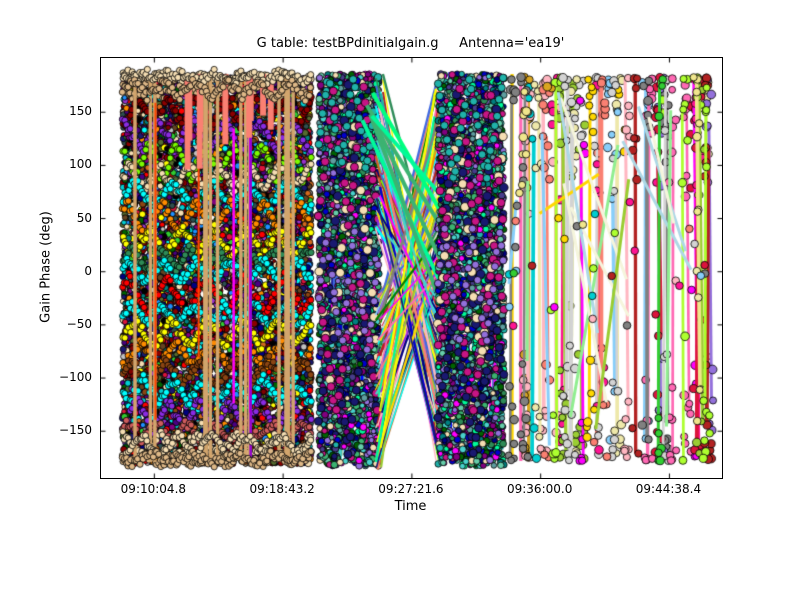 Image resolution: width=800 pixels, height=600 pixels. Describe the element at coordinates (539, 489) in the screenshot. I see `x-tick-label: 09:36:00.0` at that location.